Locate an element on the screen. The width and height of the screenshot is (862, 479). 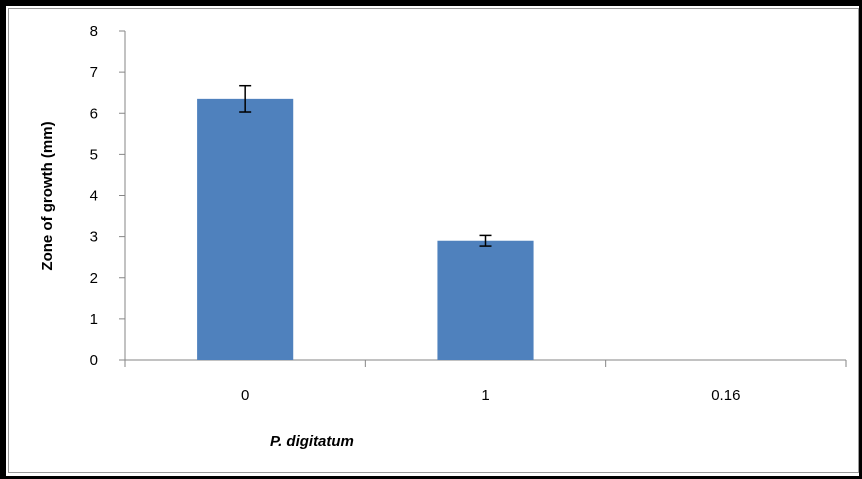
x-tick-label: 0 is located at coordinates (245, 395).